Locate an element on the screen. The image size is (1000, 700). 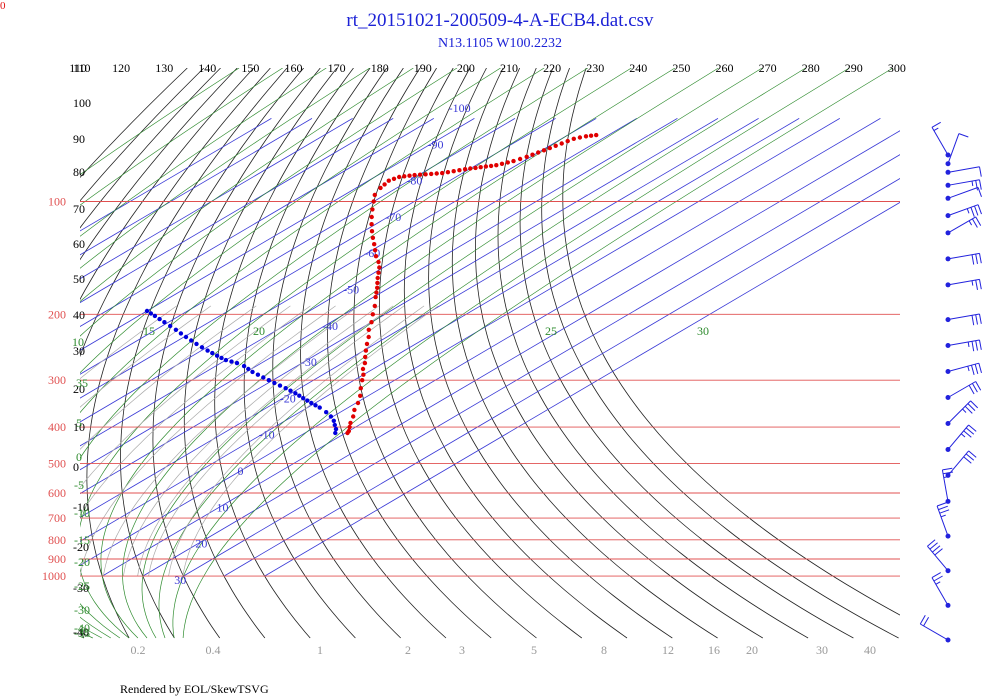
moist-adiabat-label: -30 is located at coordinates (82, 610).